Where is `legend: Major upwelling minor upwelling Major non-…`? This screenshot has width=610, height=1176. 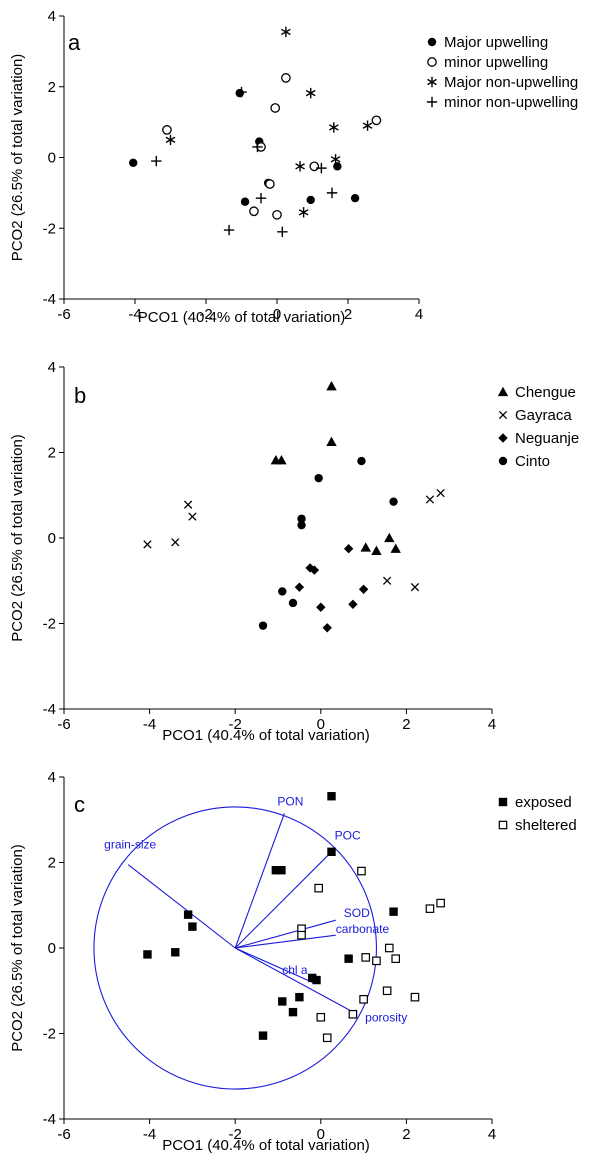 legend: Major upwelling minor upwelling Major non-… is located at coordinates (502, 72).